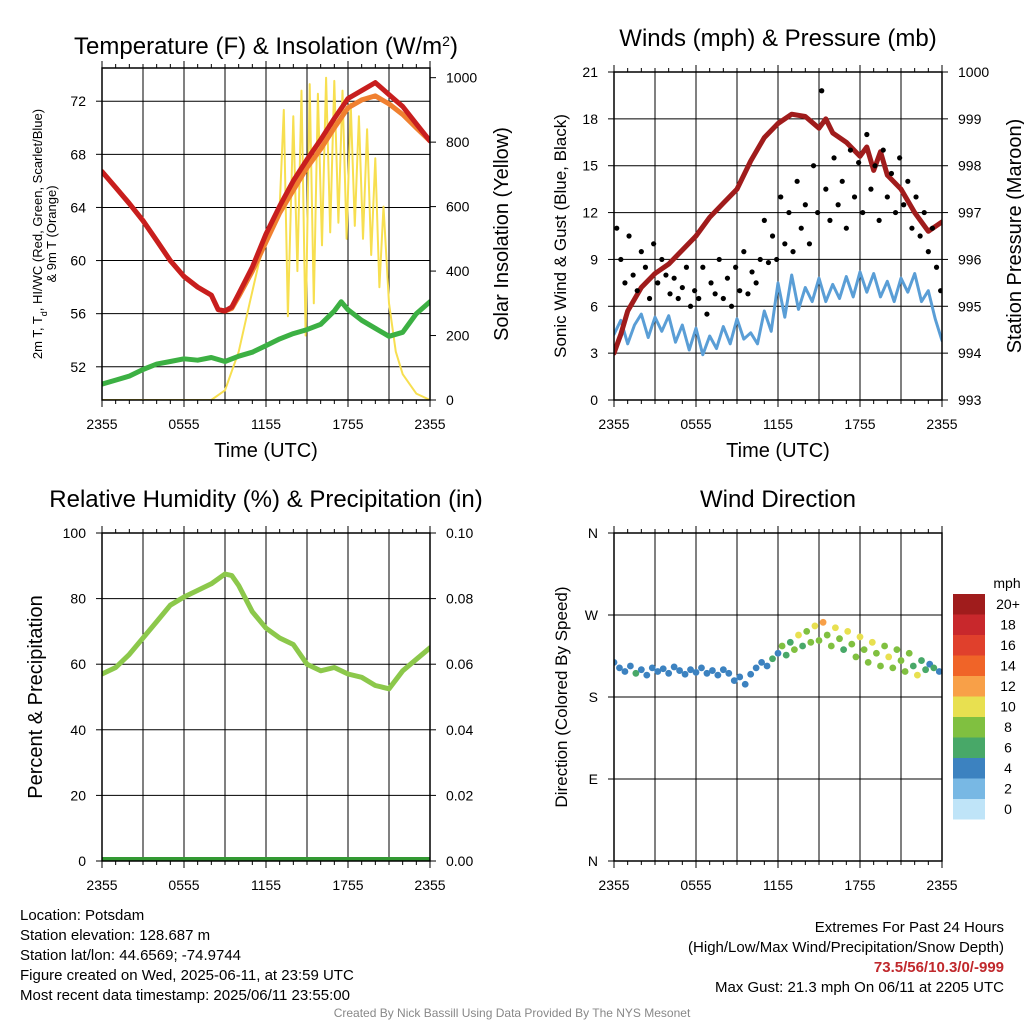 The height and width of the screenshot is (1024, 1024). Describe the element at coordinates (459, 861) in the screenshot. I see `y2-tick-label: 0.00` at that location.